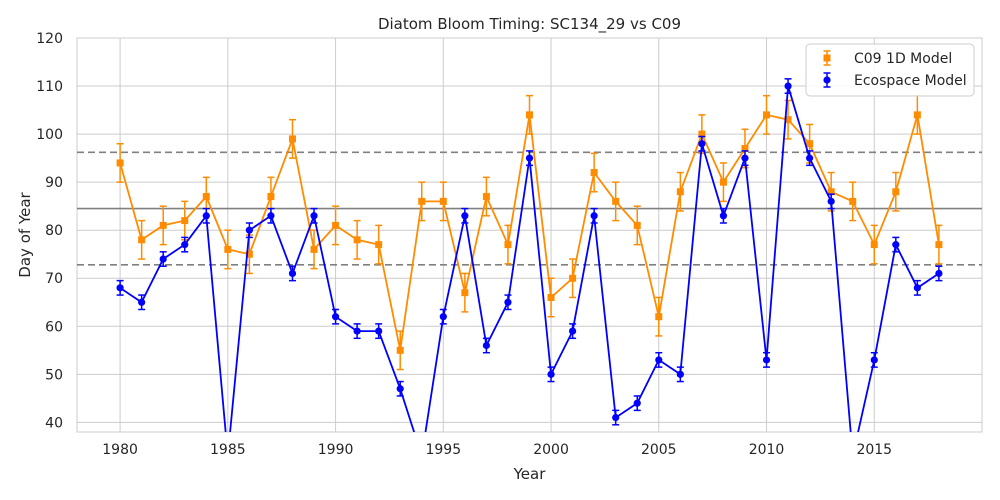 This screenshot has width=1000, height=500. Describe the element at coordinates (25, 234) in the screenshot. I see `y-axis-title: Day of Year` at that location.